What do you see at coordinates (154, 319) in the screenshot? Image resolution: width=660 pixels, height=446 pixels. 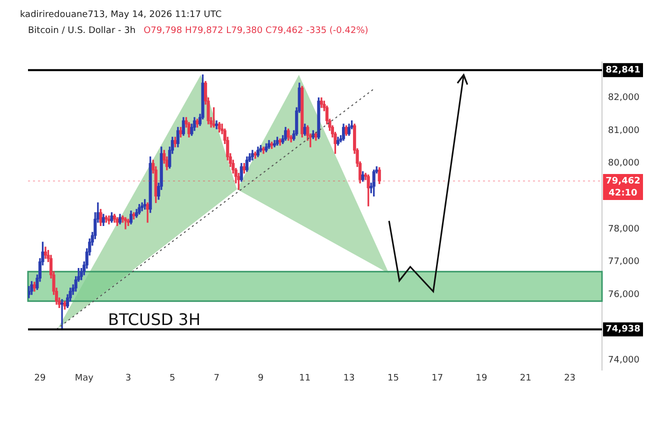 I see `annotation: BTCUSD 3H` at bounding box center [154, 319].